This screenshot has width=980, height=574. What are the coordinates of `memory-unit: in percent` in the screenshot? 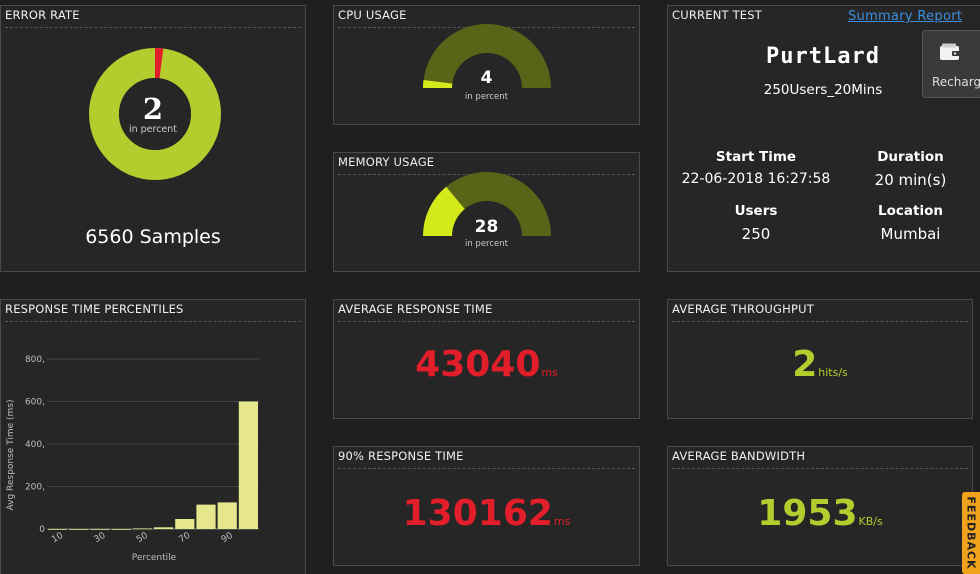 It's located at (486, 244).